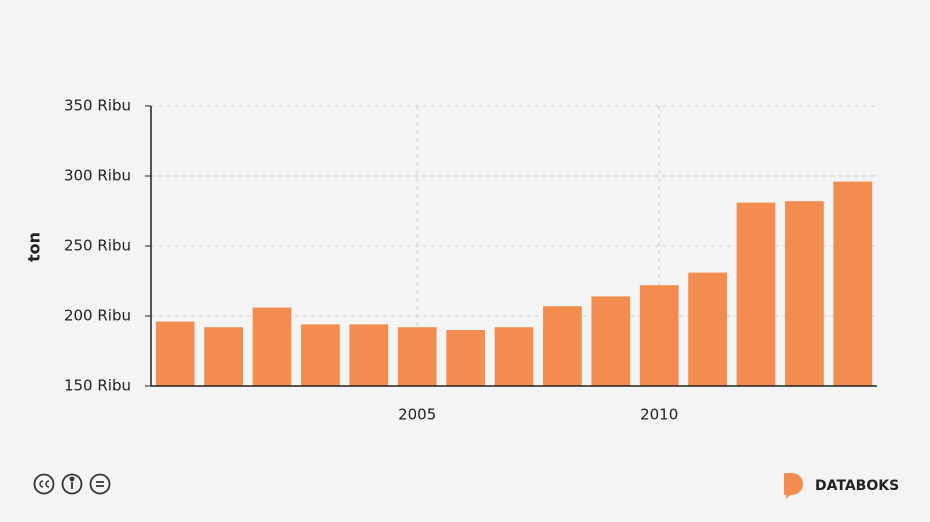 This screenshot has height=522, width=930. Describe the element at coordinates (659, 415) in the screenshot. I see `x-tick-label: 2010` at that location.